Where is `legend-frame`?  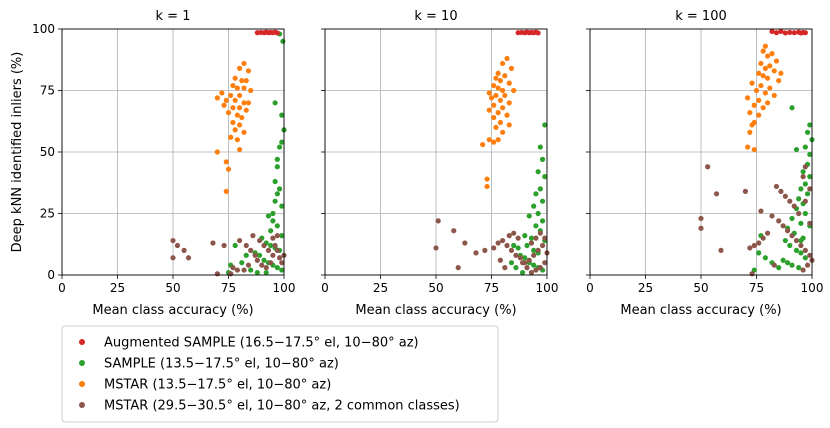 legend-frame is located at coordinates (280, 374).